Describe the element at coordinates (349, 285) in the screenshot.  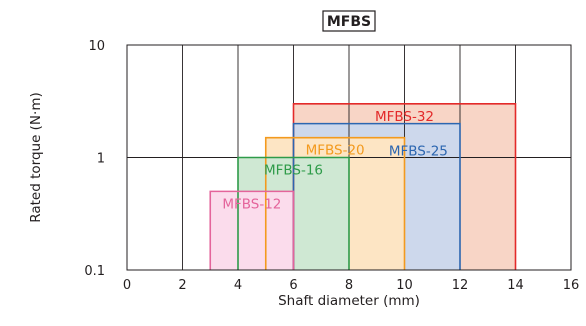
I see `x-tick-label: 8` at that location.